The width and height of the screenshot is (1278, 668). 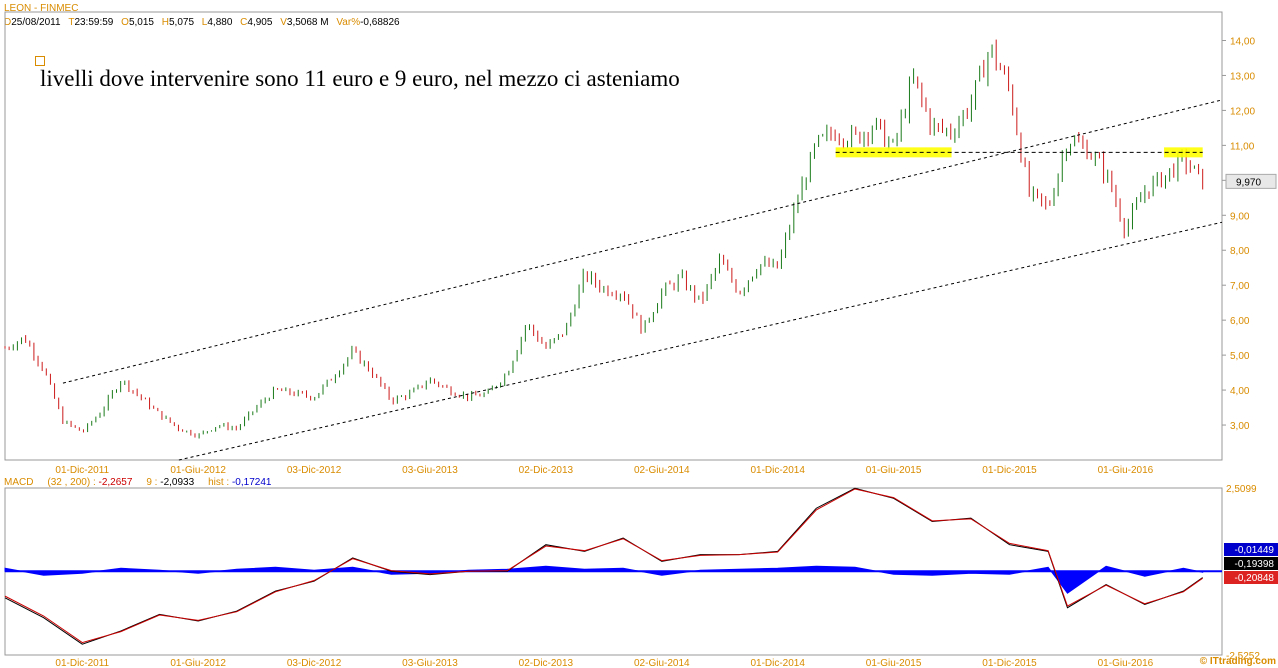 What do you see at coordinates (1243, 656) in the screenshot?
I see `macd-y-tick-label: -2,5252` at bounding box center [1243, 656].